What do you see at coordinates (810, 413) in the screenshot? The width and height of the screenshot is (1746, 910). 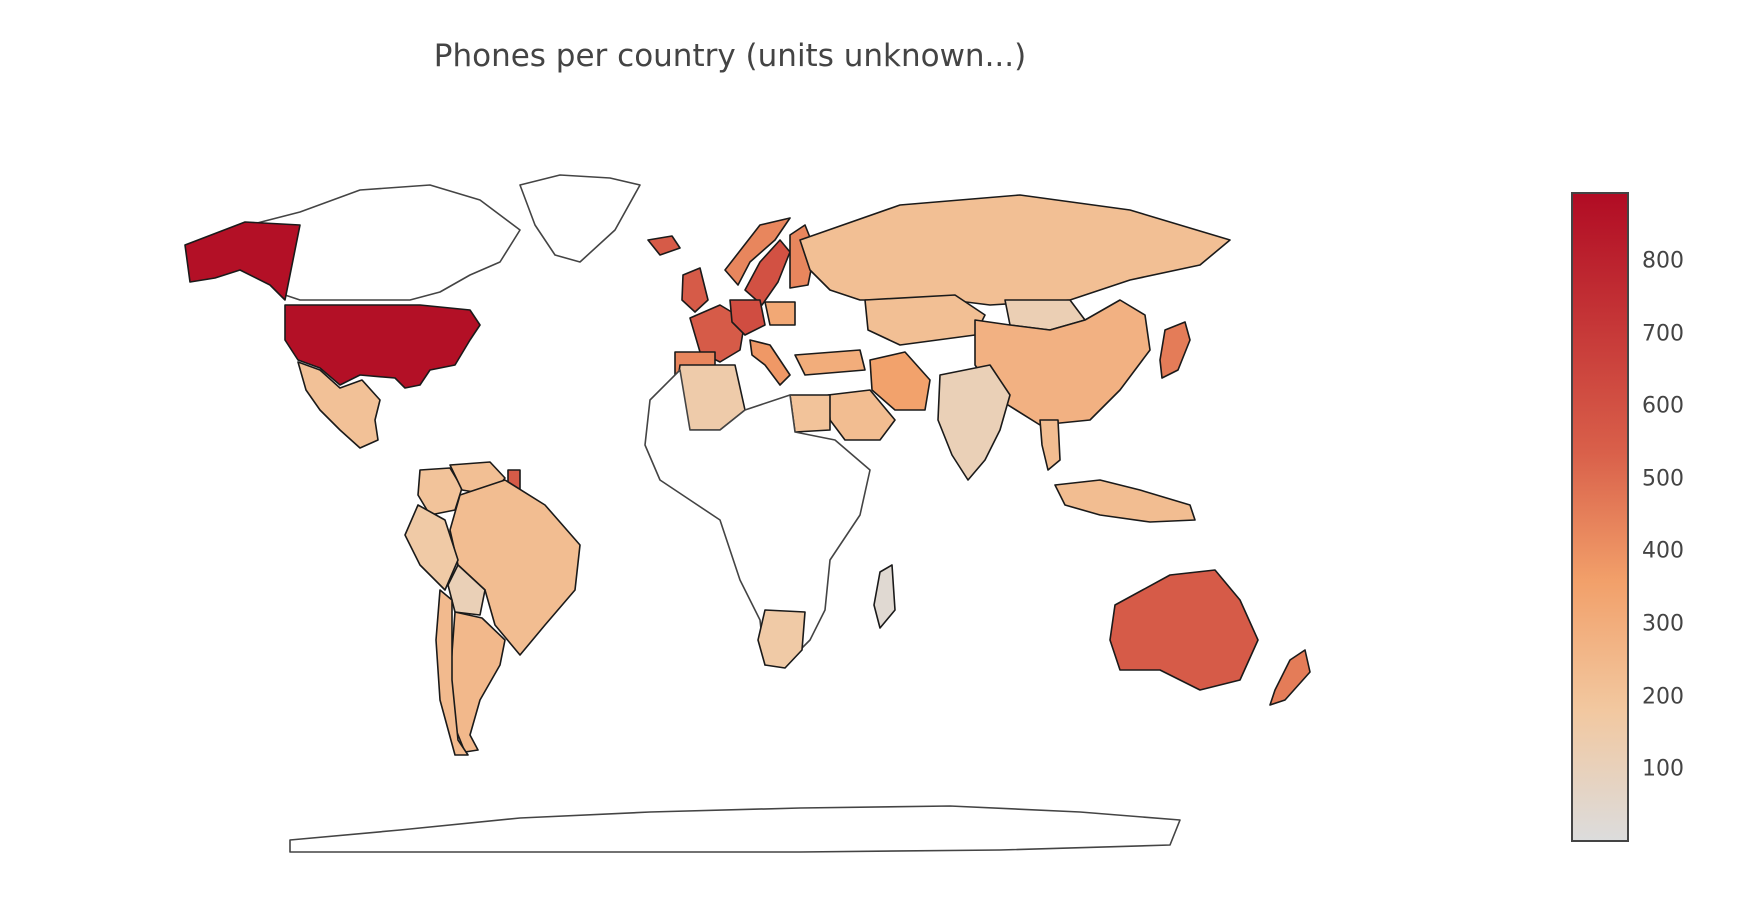 I see `country-egypt` at bounding box center [810, 413].